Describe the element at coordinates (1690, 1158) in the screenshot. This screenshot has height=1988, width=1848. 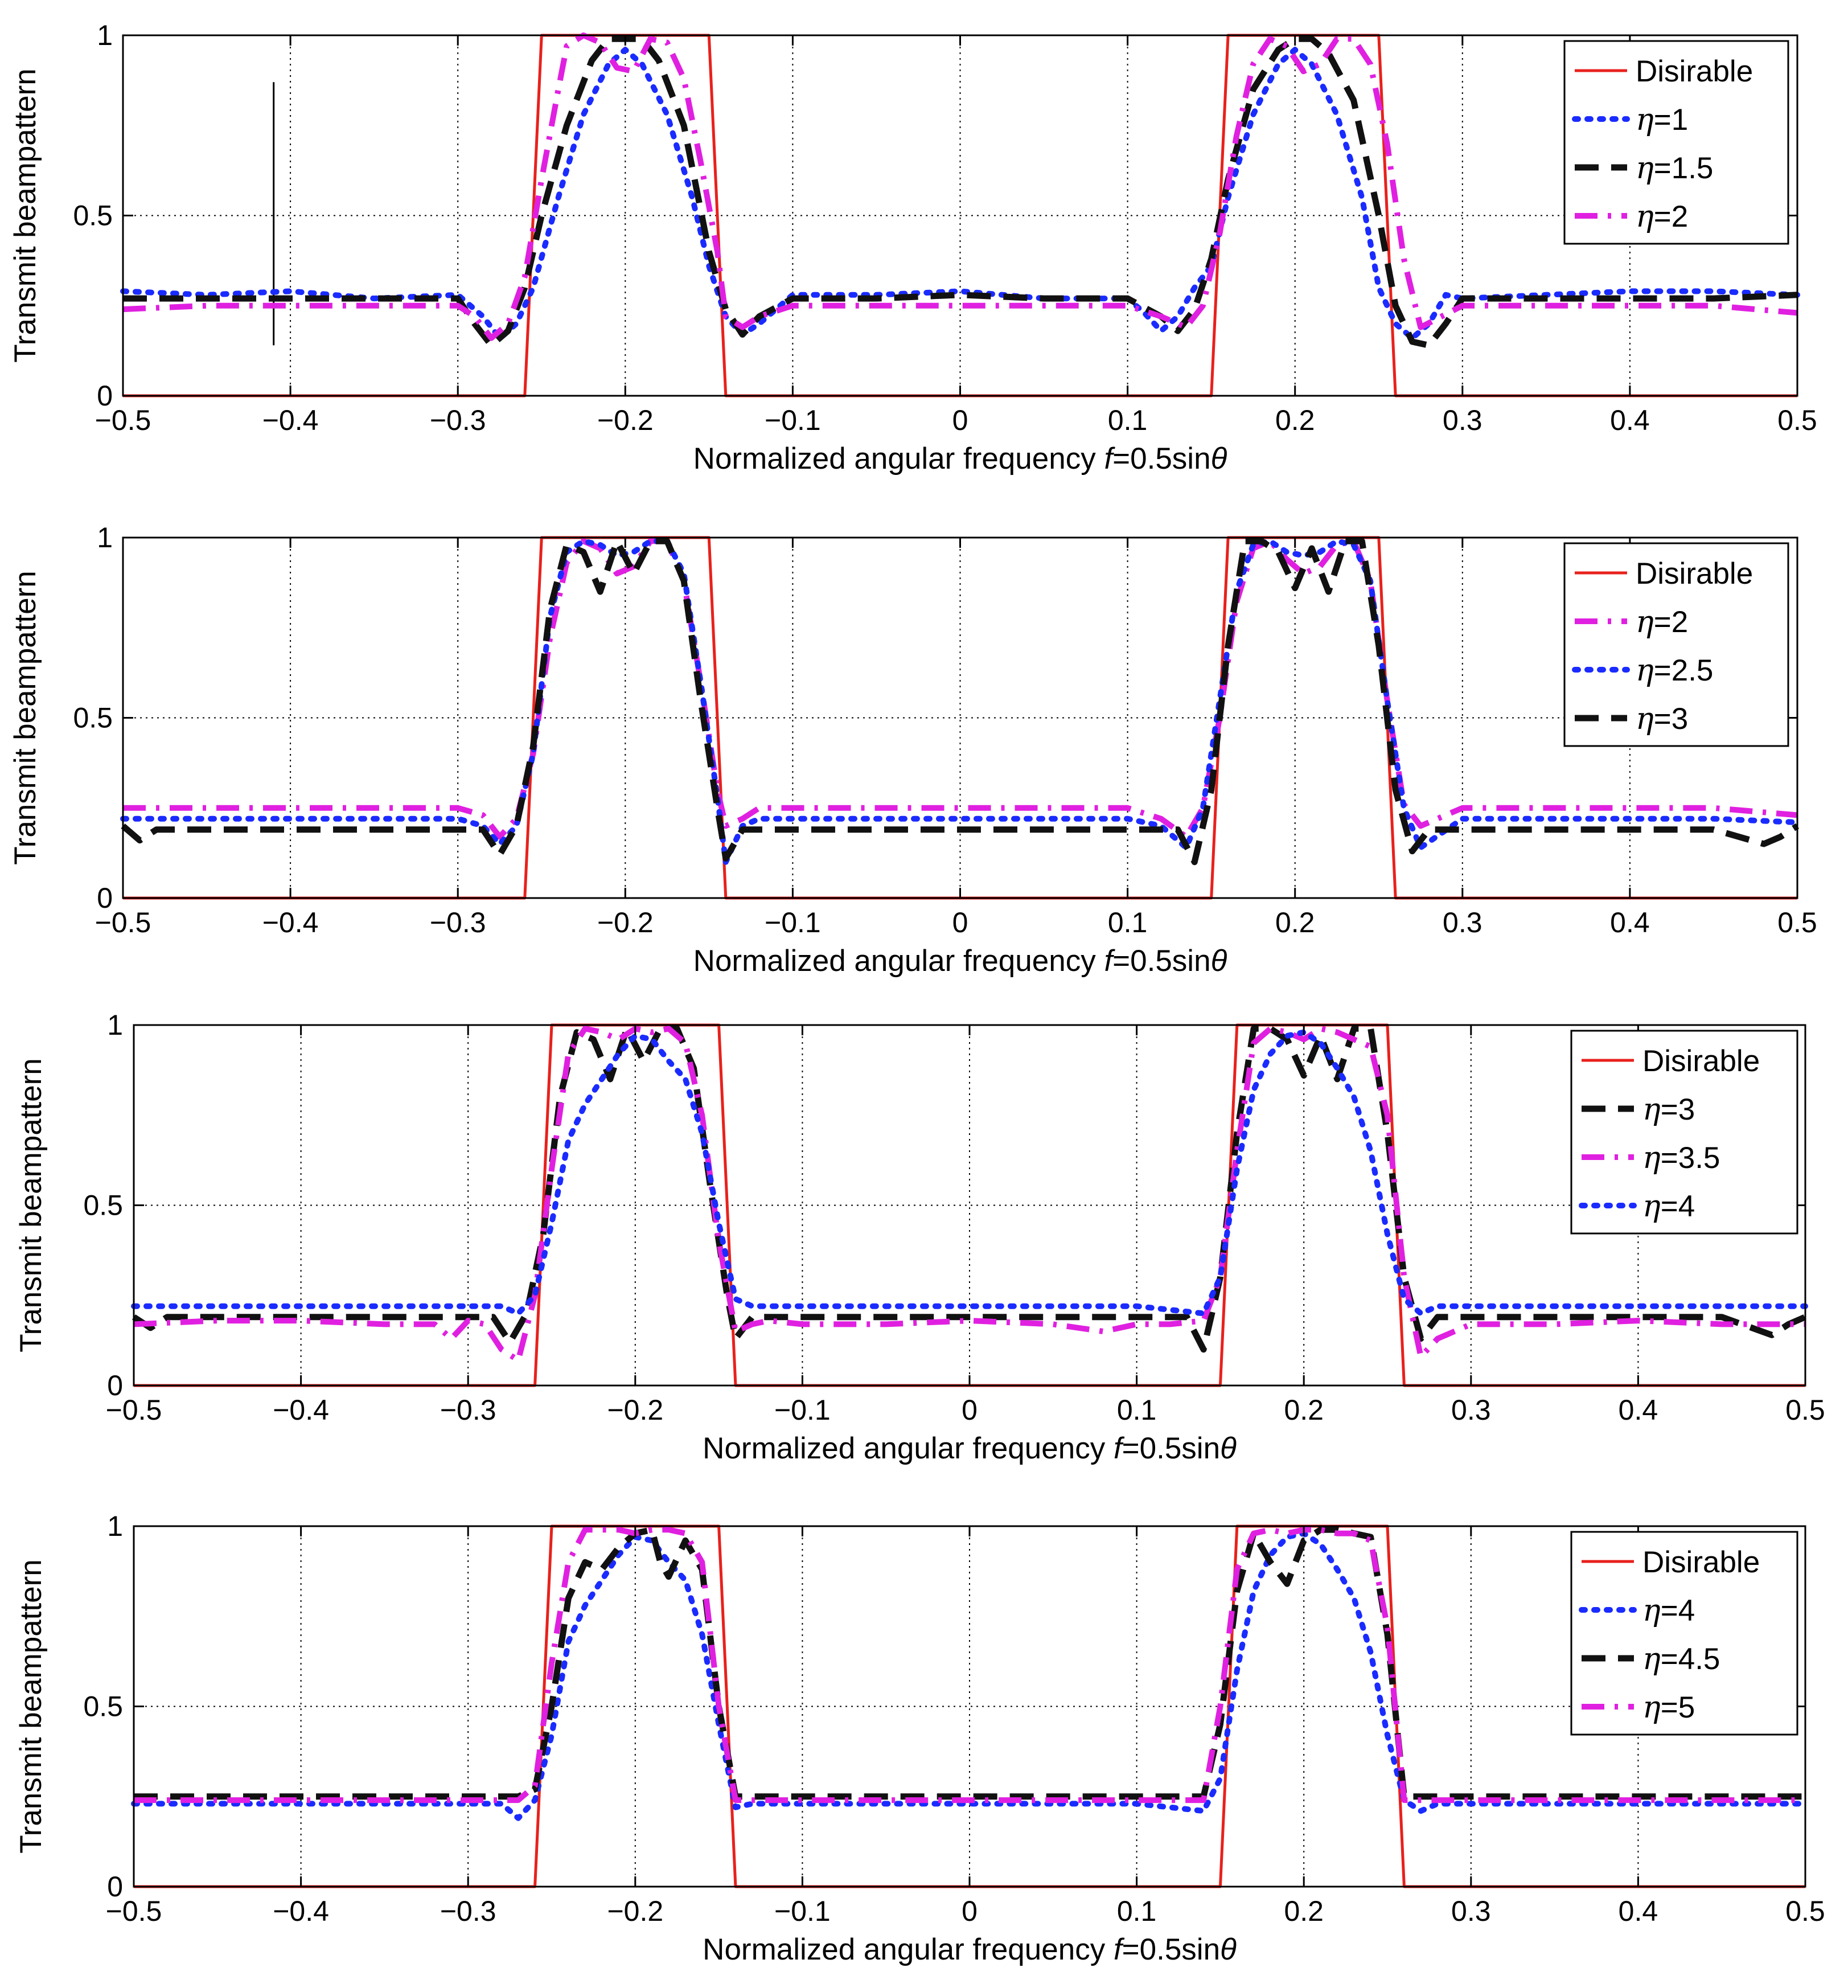
I see `legend-value: =3.5` at that location.